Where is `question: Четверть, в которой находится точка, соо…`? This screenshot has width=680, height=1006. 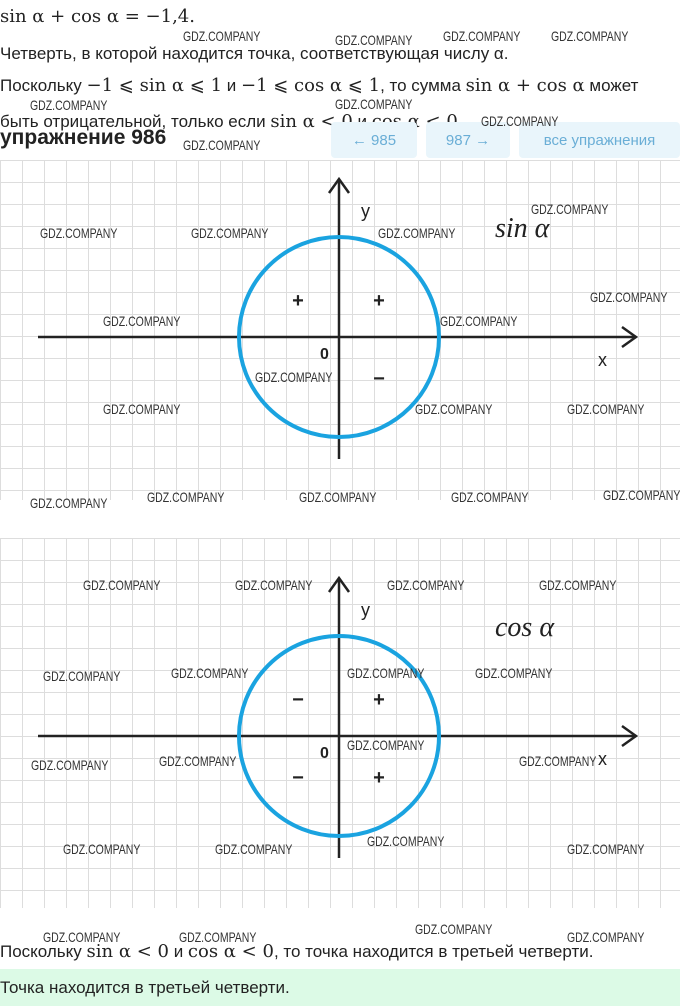 question: Четверть, в которой находится точка, соо… is located at coordinates (254, 53).